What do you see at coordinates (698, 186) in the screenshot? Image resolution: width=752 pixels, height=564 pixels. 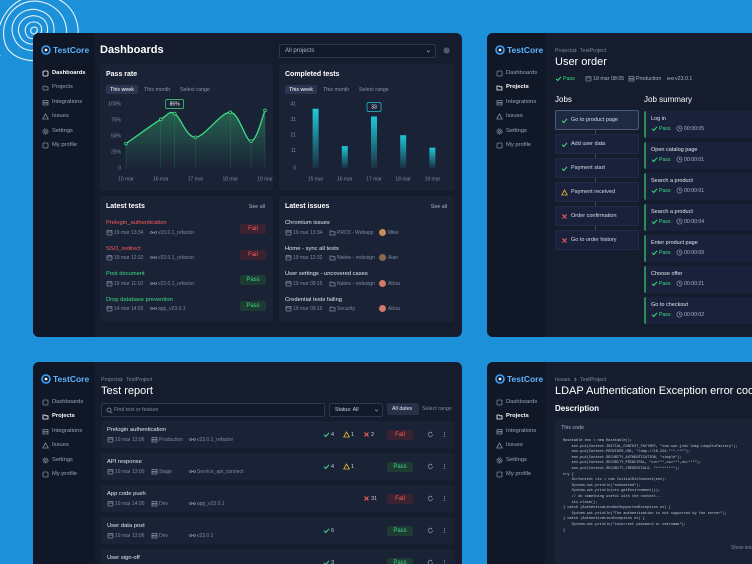 I see `summary-item: Search a product Pass 00:00:01` at bounding box center [698, 186].